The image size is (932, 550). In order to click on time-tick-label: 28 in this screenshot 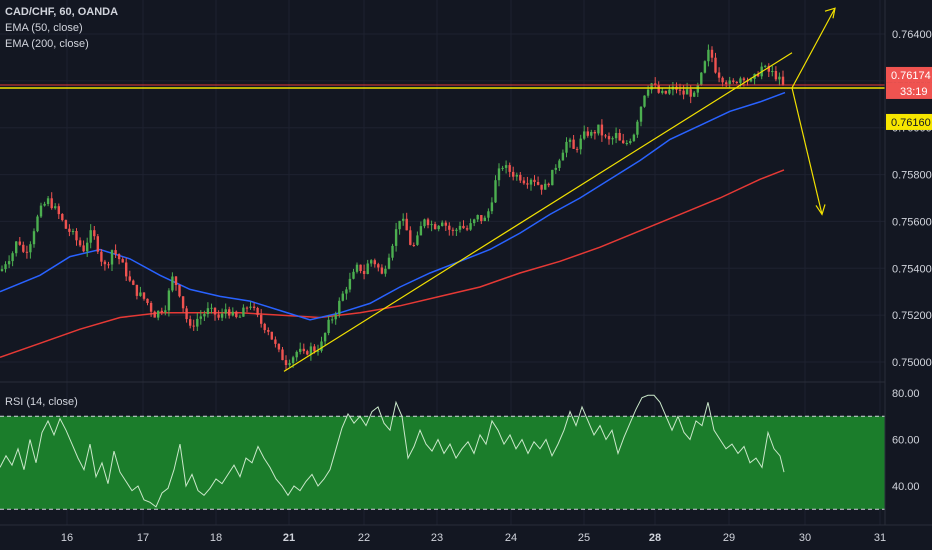, I will do `click(655, 538)`.